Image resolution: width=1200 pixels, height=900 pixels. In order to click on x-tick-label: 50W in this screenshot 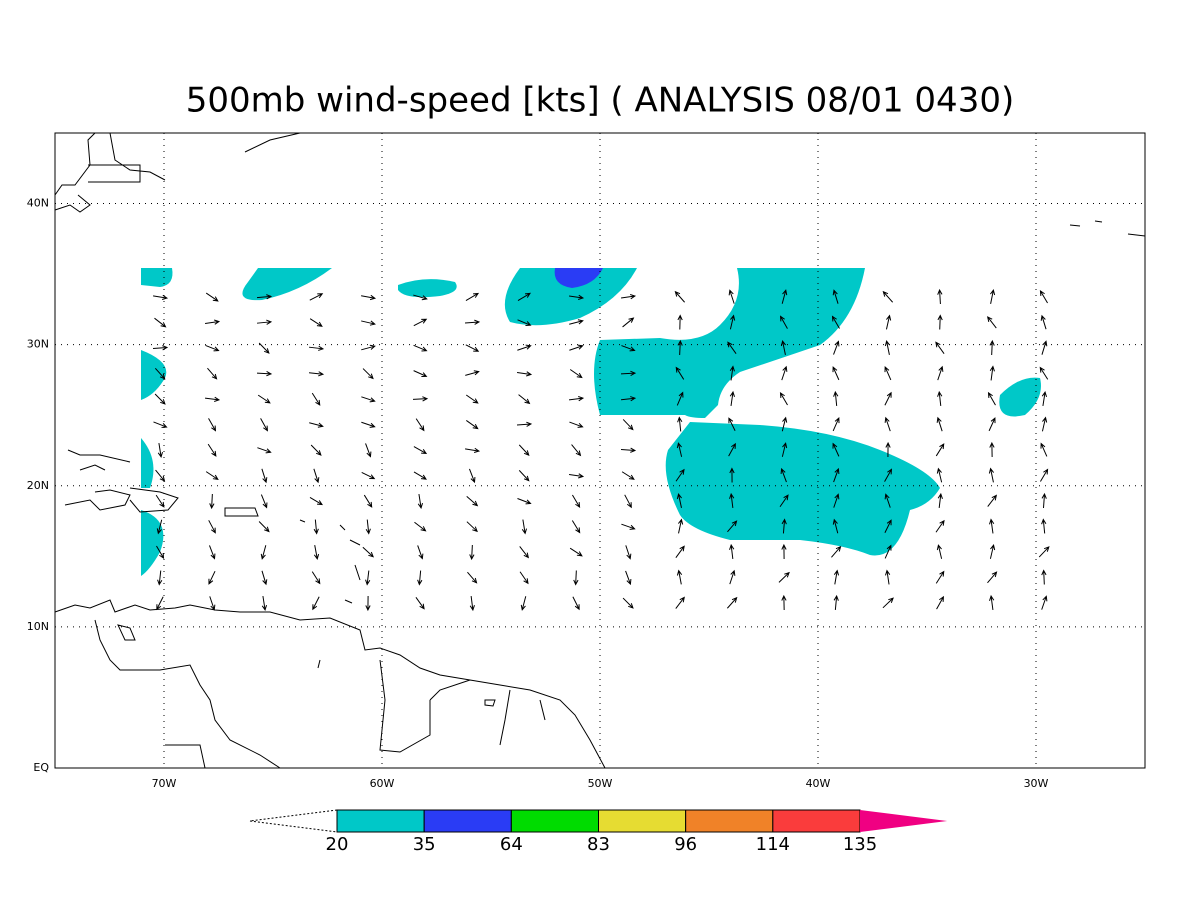, I will do `click(600, 783)`.